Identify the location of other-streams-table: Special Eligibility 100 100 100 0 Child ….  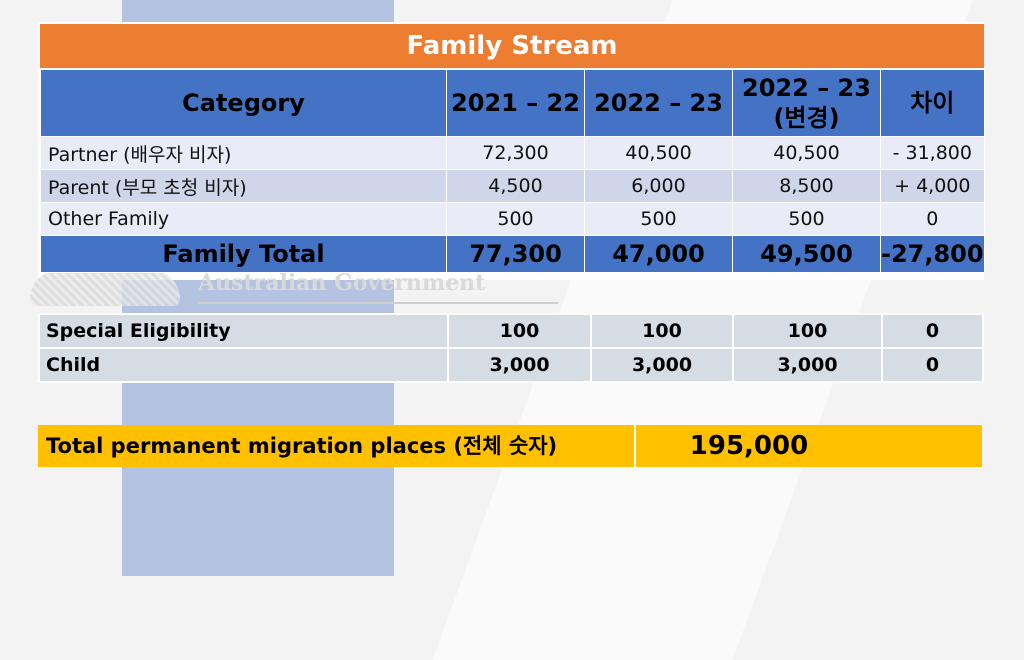
(511, 348).